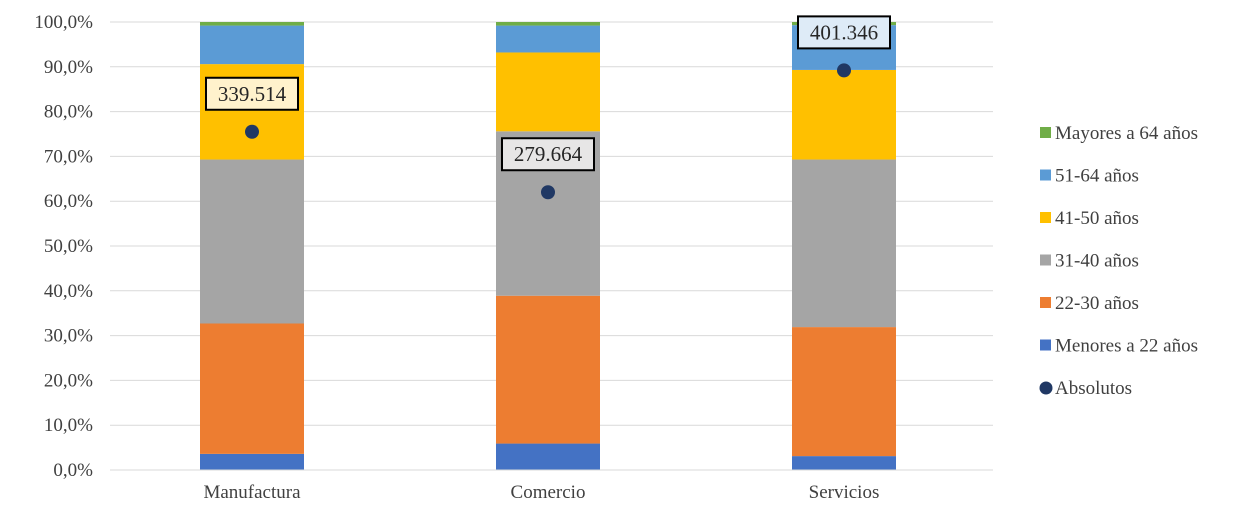 The height and width of the screenshot is (509, 1234). What do you see at coordinates (252, 492) in the screenshot?
I see `x-tick-label: Manufactura` at bounding box center [252, 492].